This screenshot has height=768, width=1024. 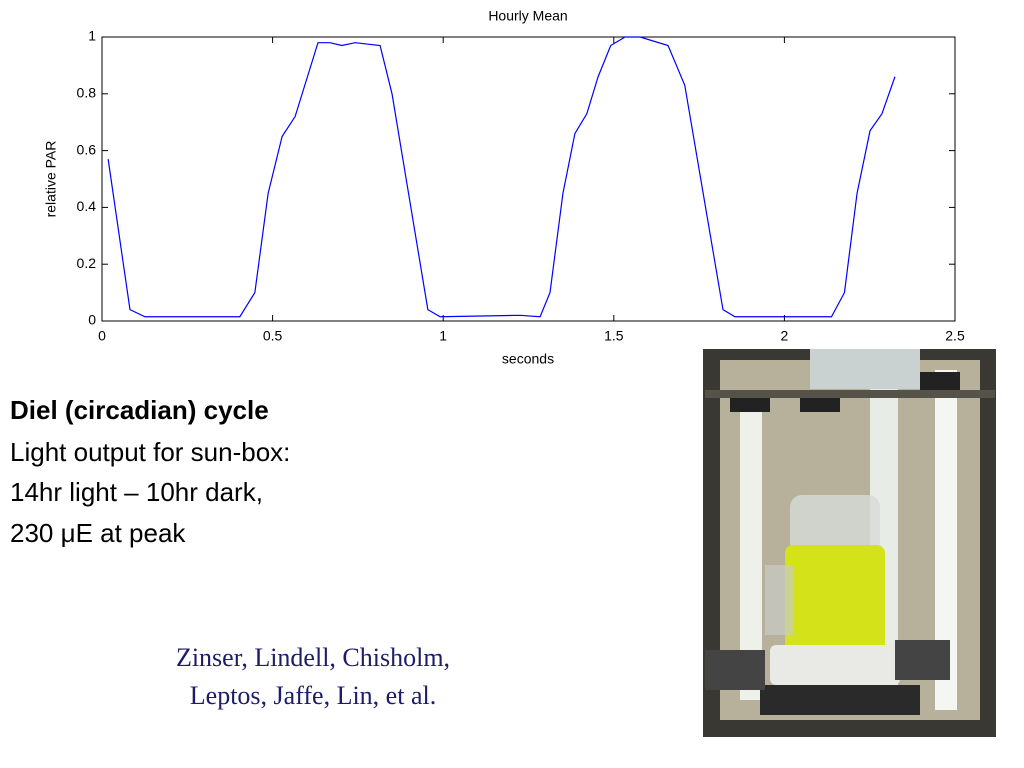 I want to click on y-axis-label: relative PAR, so click(x=51, y=179).